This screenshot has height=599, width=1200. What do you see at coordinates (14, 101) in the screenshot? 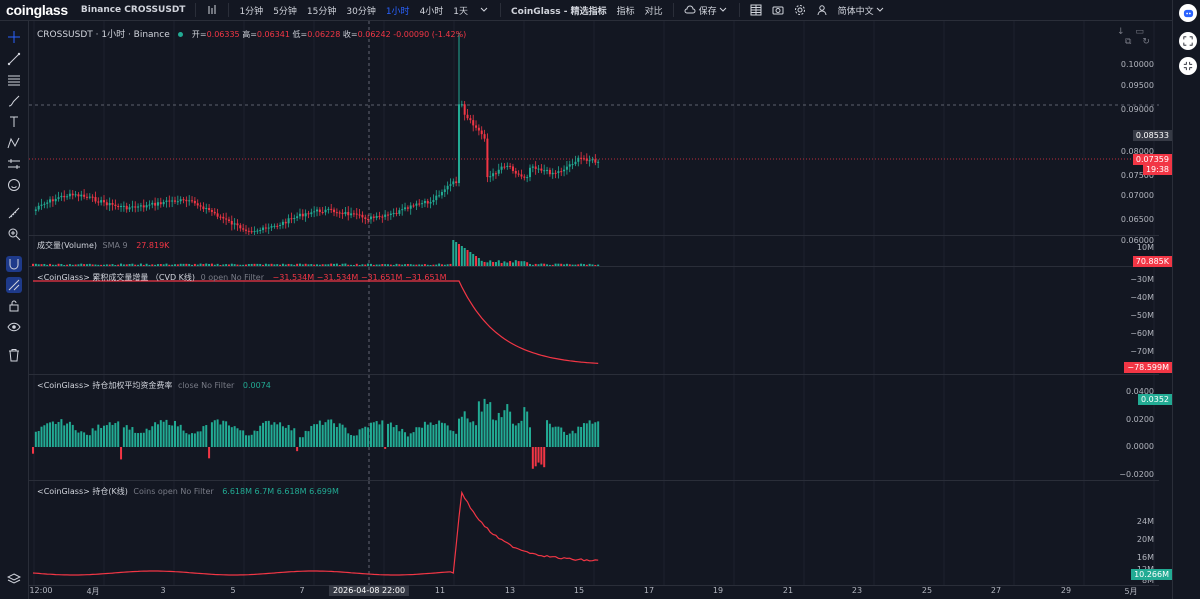
I see `brush-icon` at bounding box center [14, 101].